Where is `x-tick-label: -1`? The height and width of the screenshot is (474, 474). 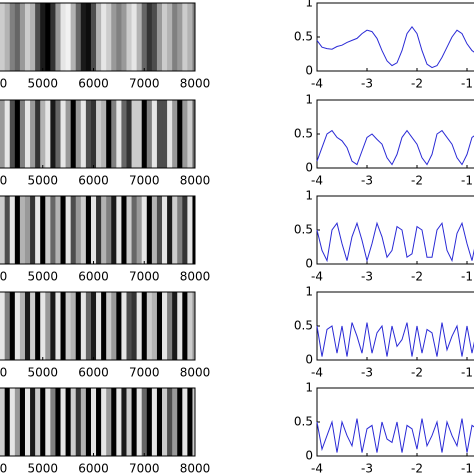
x-tick-label: -1 is located at coordinates (467, 181).